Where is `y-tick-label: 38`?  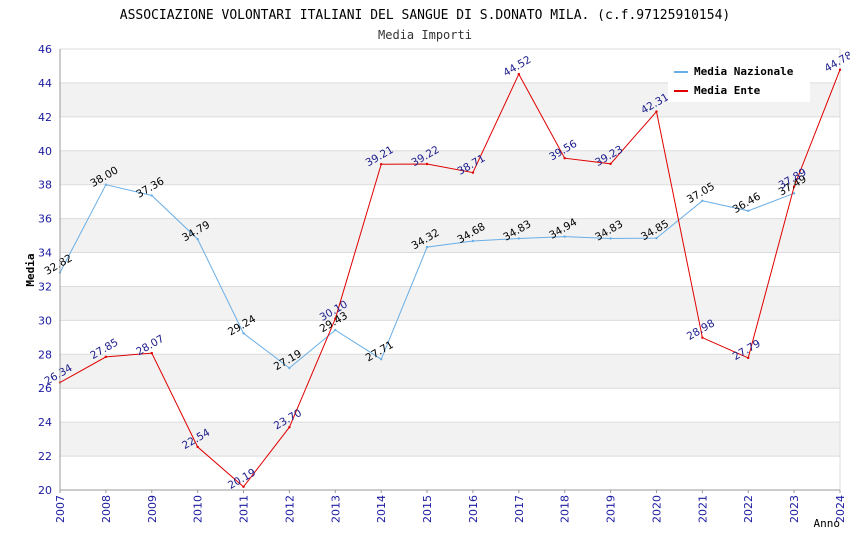
y-tick-label: 38 is located at coordinates (45, 185).